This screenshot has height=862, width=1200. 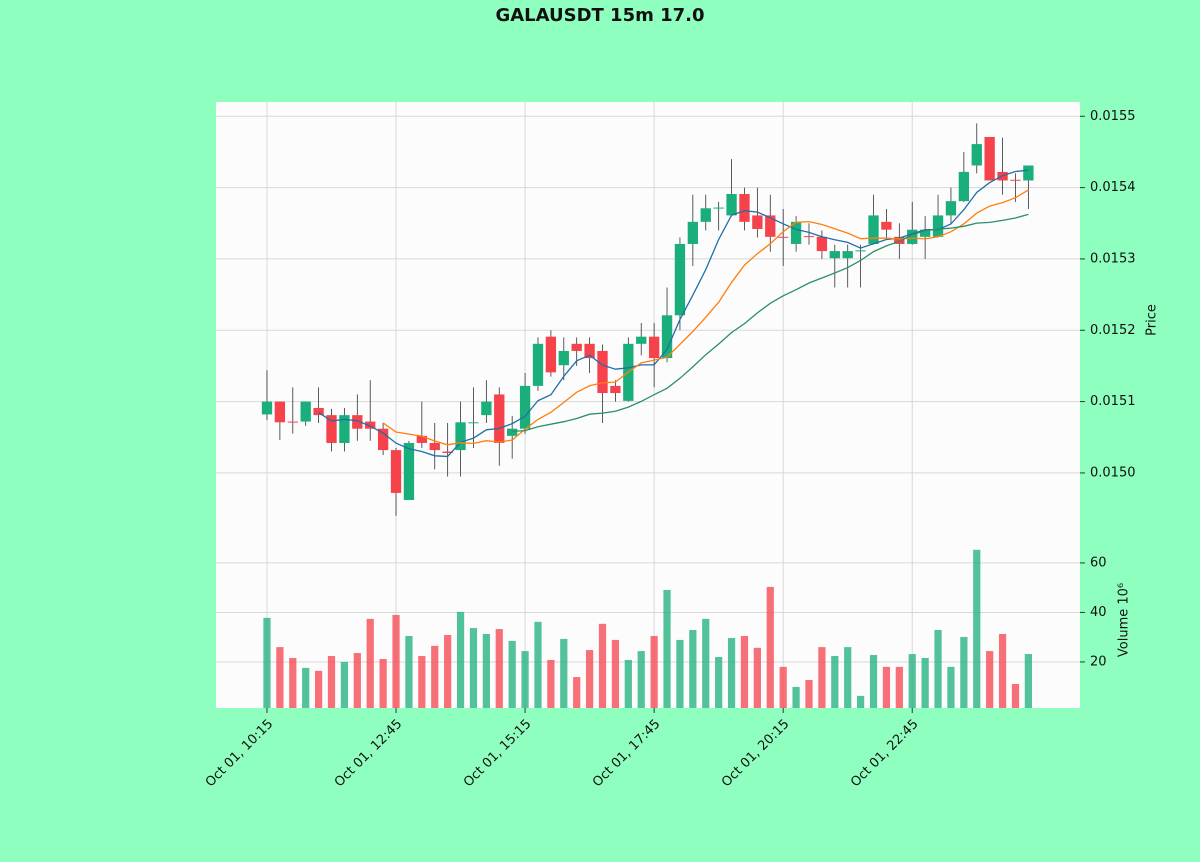 What do you see at coordinates (497, 753) in the screenshot?
I see `x-tick-label: Oct 01, 15:15` at bounding box center [497, 753].